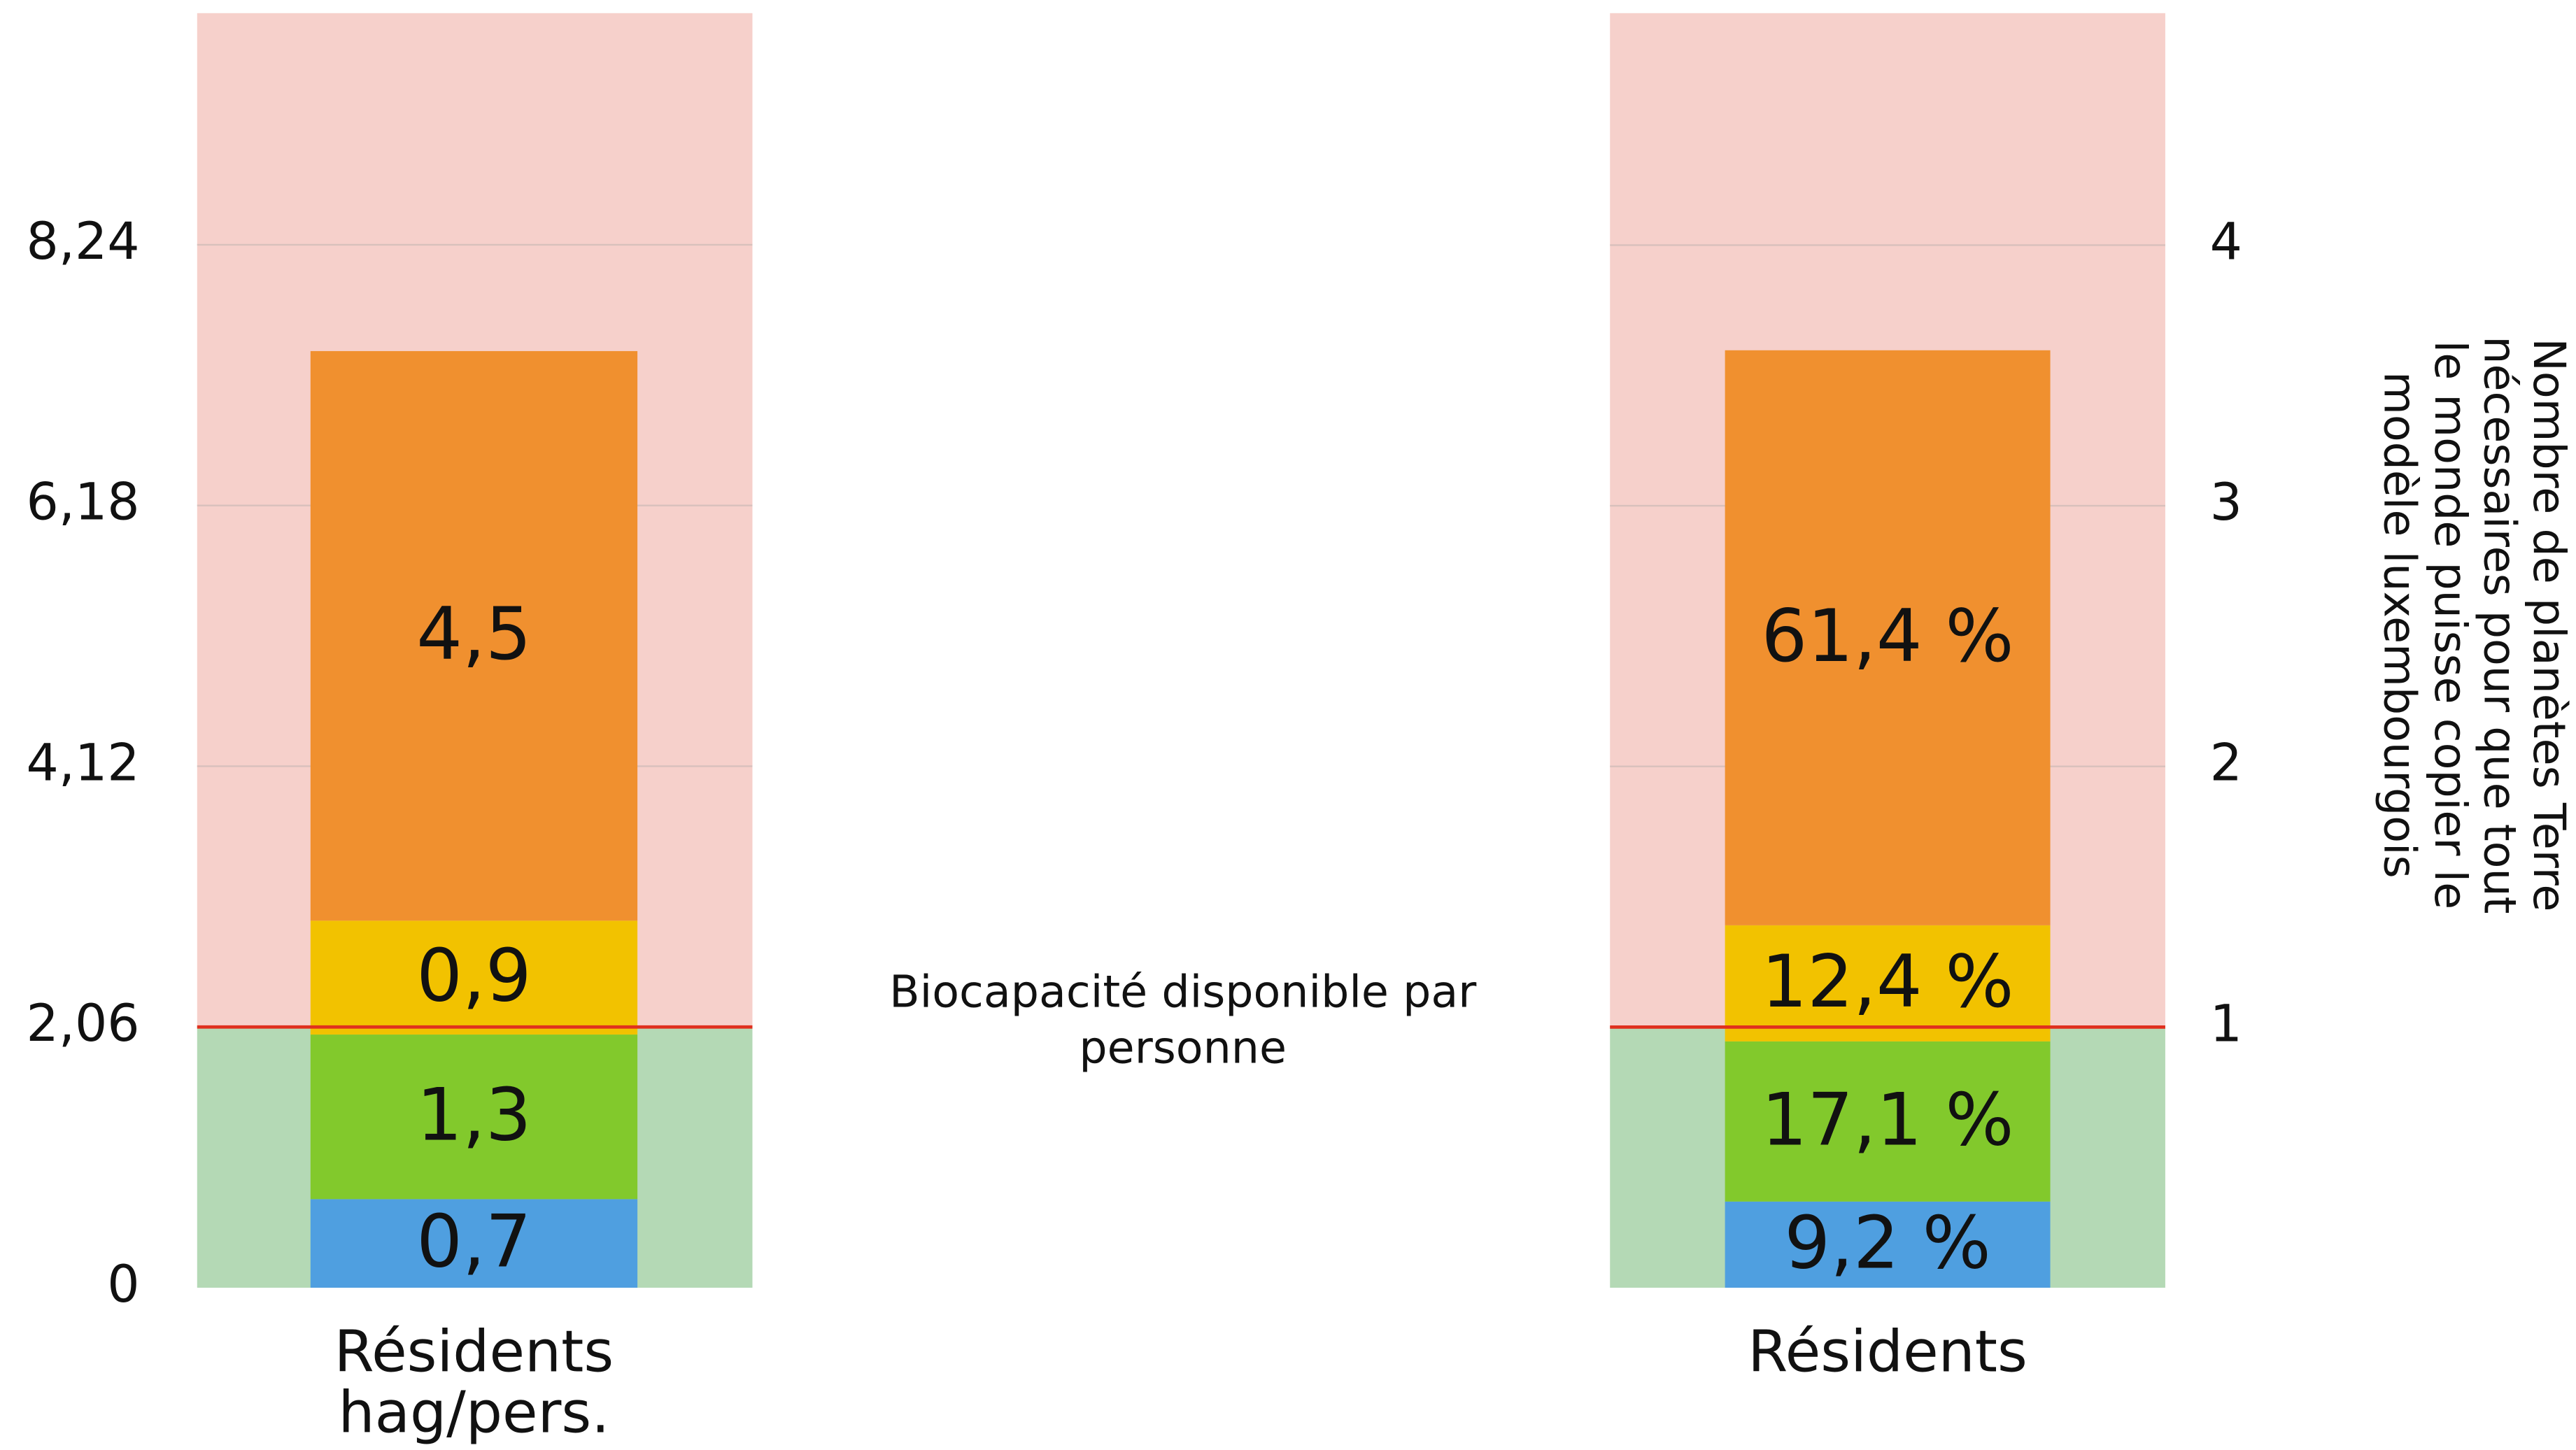  Describe the element at coordinates (83, 241) in the screenshot. I see `y-tick-label: 8,24` at that location.